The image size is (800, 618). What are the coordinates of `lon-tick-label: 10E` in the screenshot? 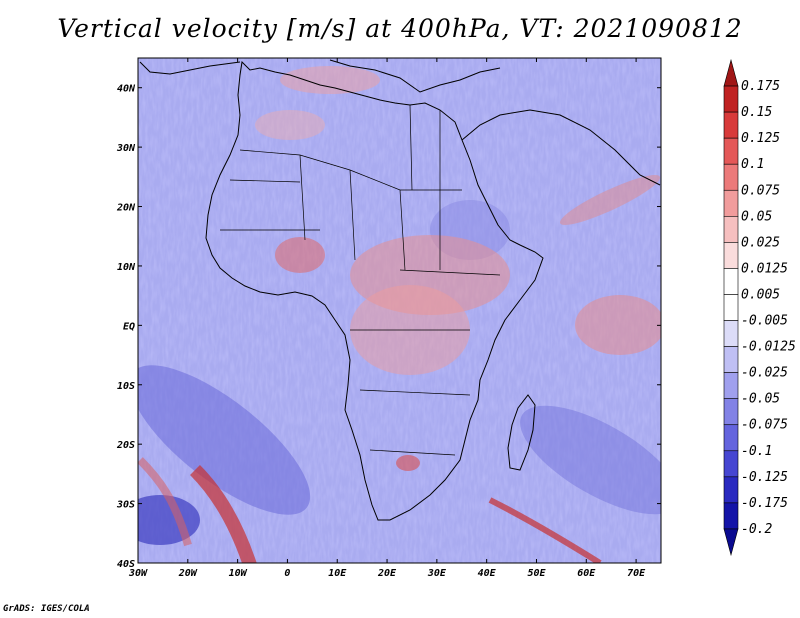 It's located at (337, 573).